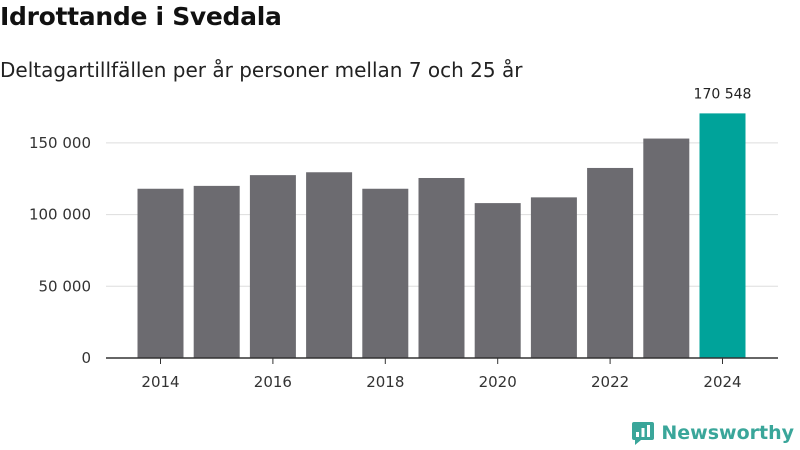 The image size is (800, 450). I want to click on chart-title: Idrottande i Svedala, so click(141, 16).